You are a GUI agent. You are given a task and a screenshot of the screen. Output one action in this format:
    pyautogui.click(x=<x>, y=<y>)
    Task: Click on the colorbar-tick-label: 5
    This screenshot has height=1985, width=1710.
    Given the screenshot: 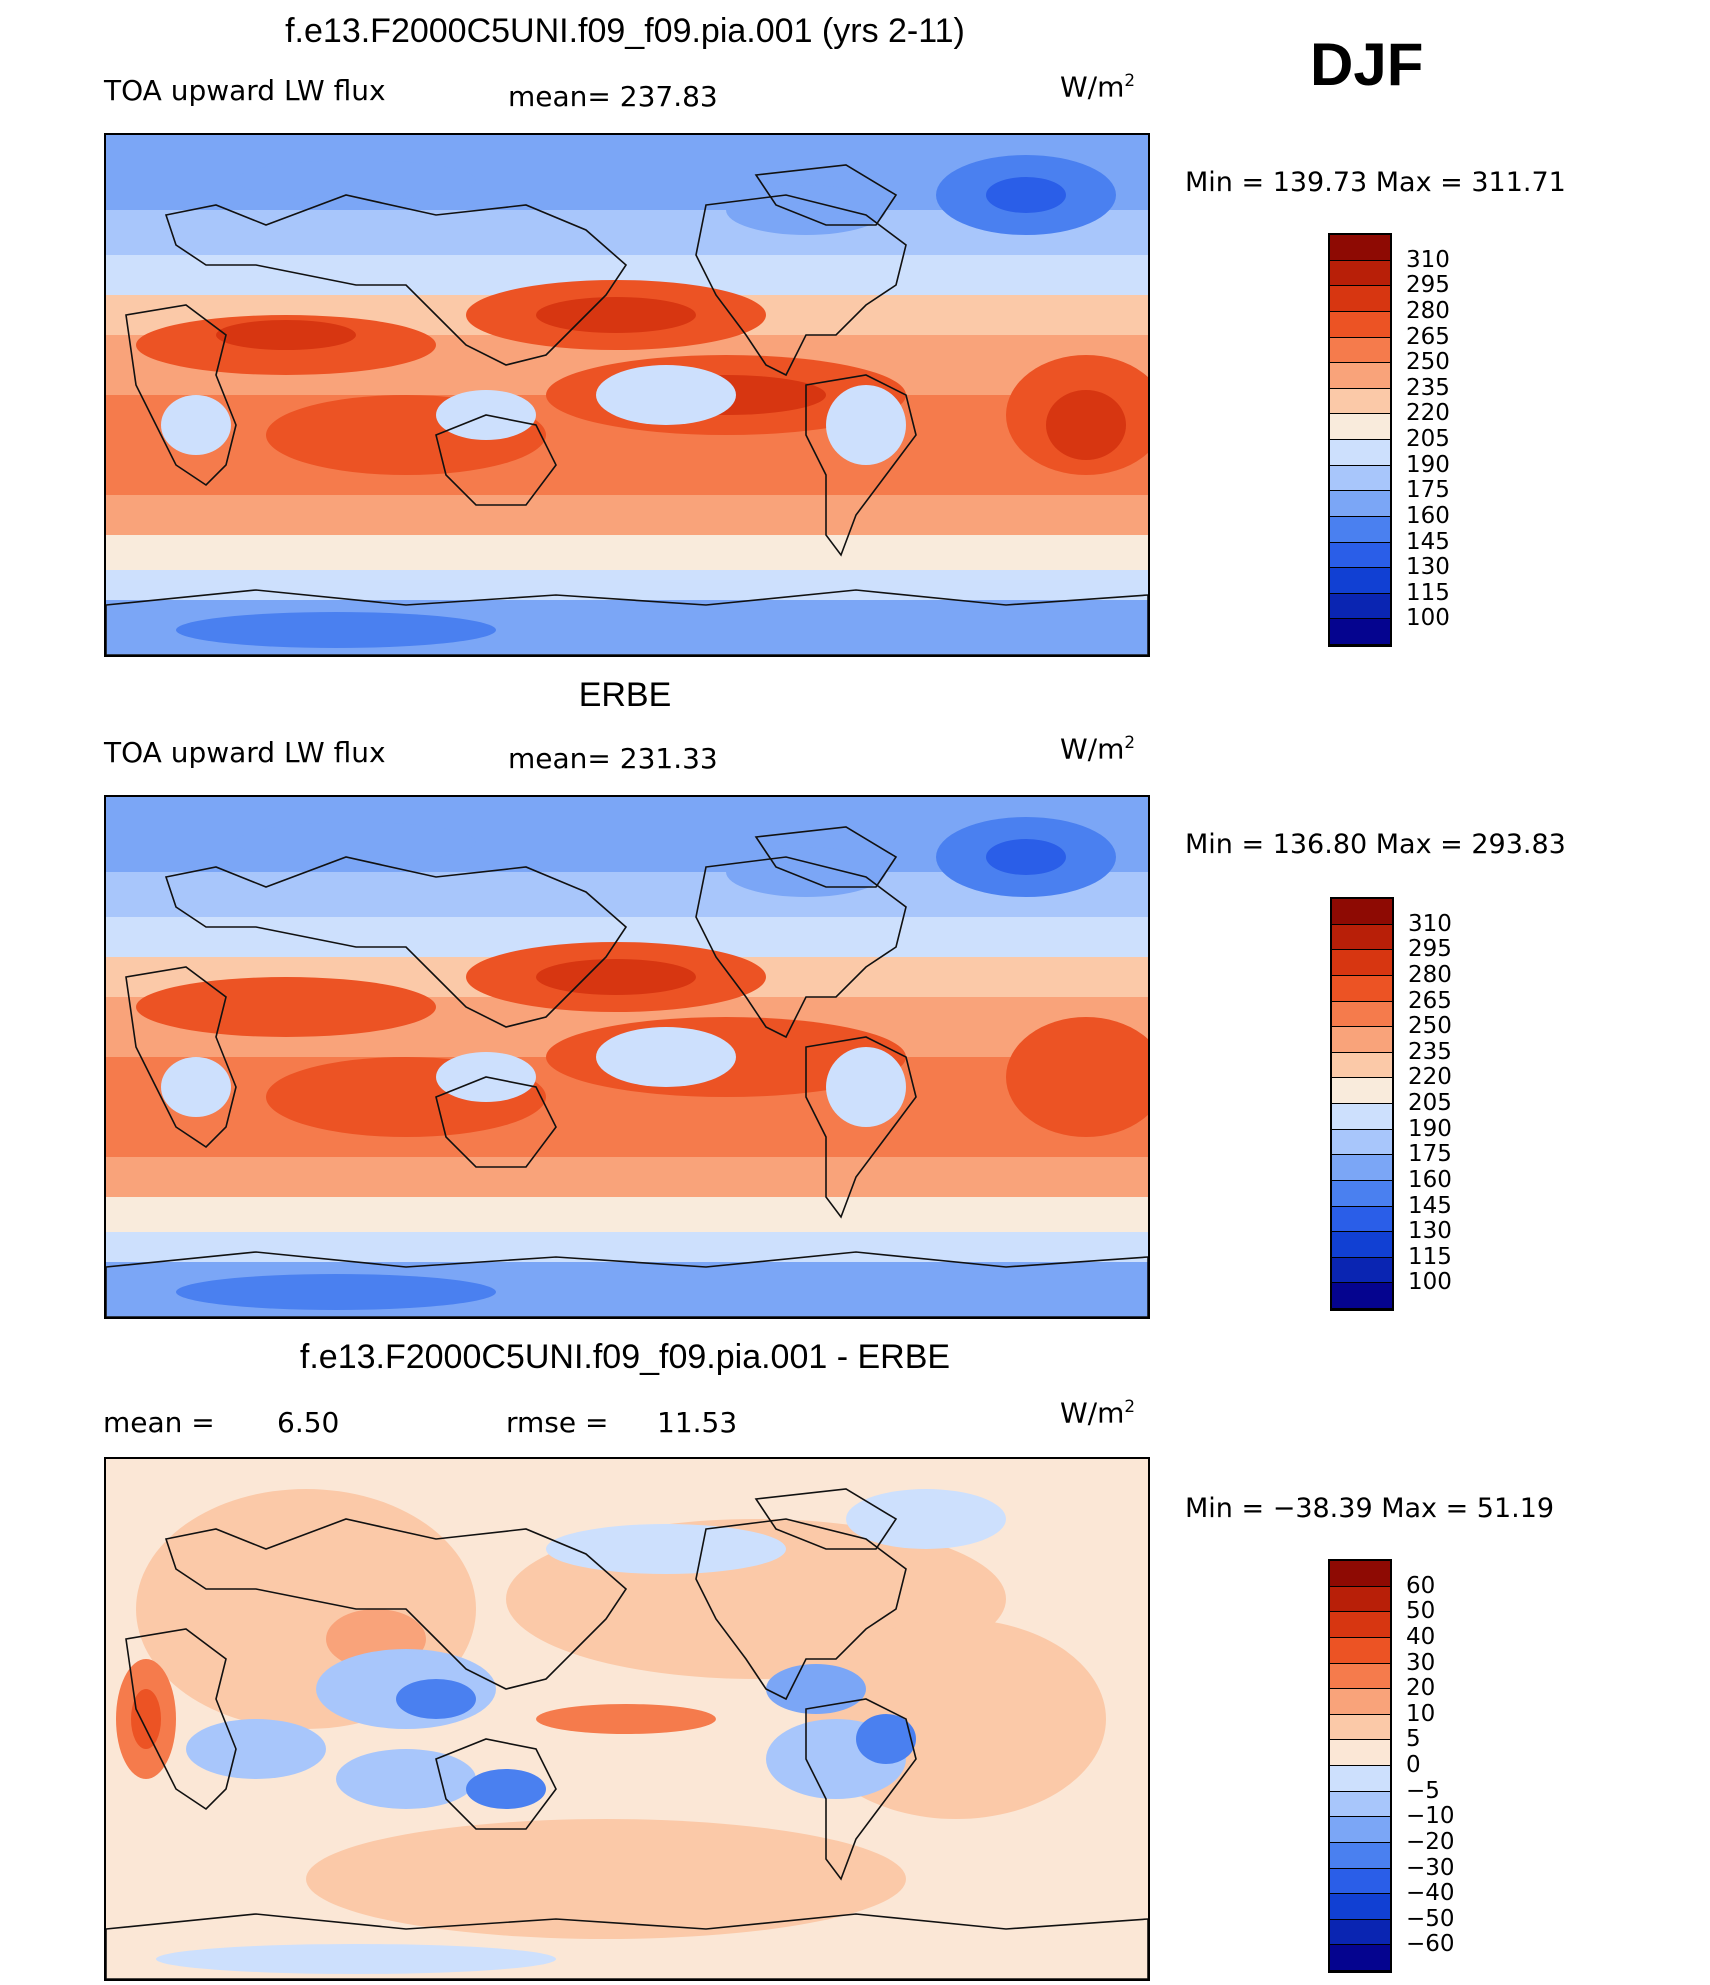 What is the action you would take?
    pyautogui.click(x=1413, y=1739)
    